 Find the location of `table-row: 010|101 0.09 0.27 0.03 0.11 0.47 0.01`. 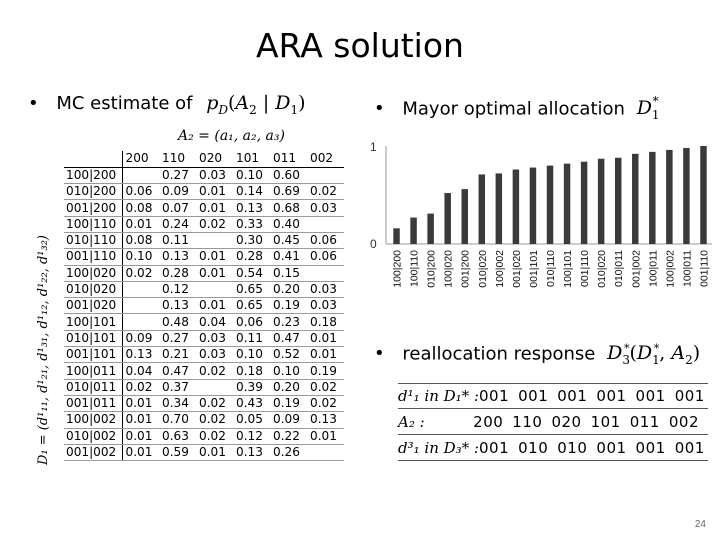

table-row: 010|101 0.09 0.27 0.03 0.11 0.47 0.01 is located at coordinates (204, 339).